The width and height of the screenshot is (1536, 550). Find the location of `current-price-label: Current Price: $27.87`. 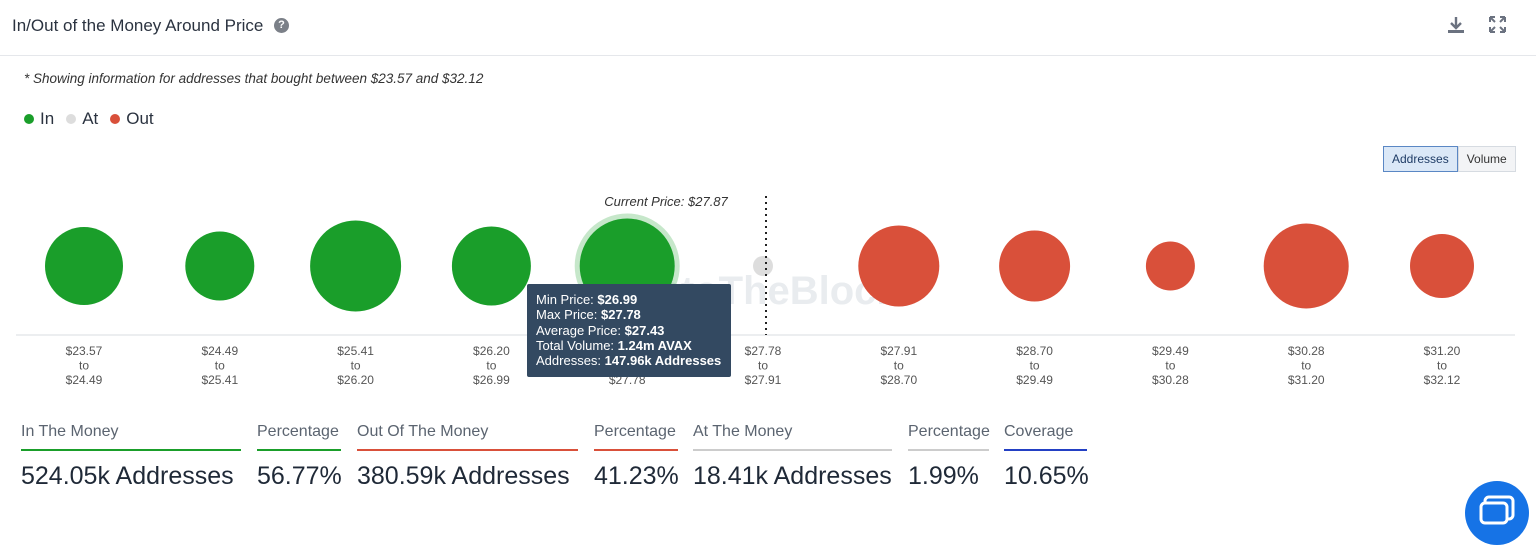

current-price-label: Current Price: $27.87 is located at coordinates (666, 201).